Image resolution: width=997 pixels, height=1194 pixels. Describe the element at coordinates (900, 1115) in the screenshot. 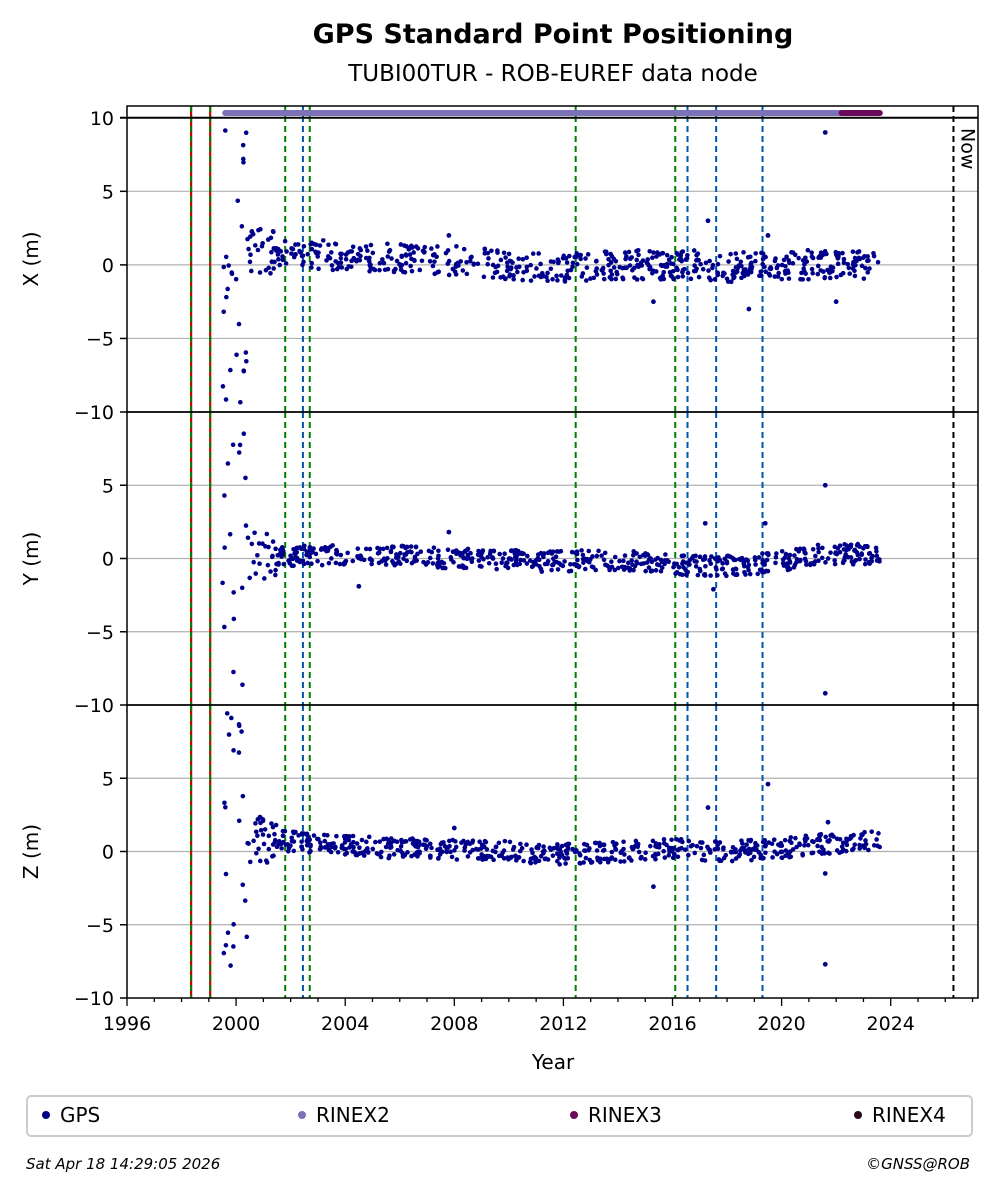

I see `legend-item-rinex4: RINEX4` at that location.